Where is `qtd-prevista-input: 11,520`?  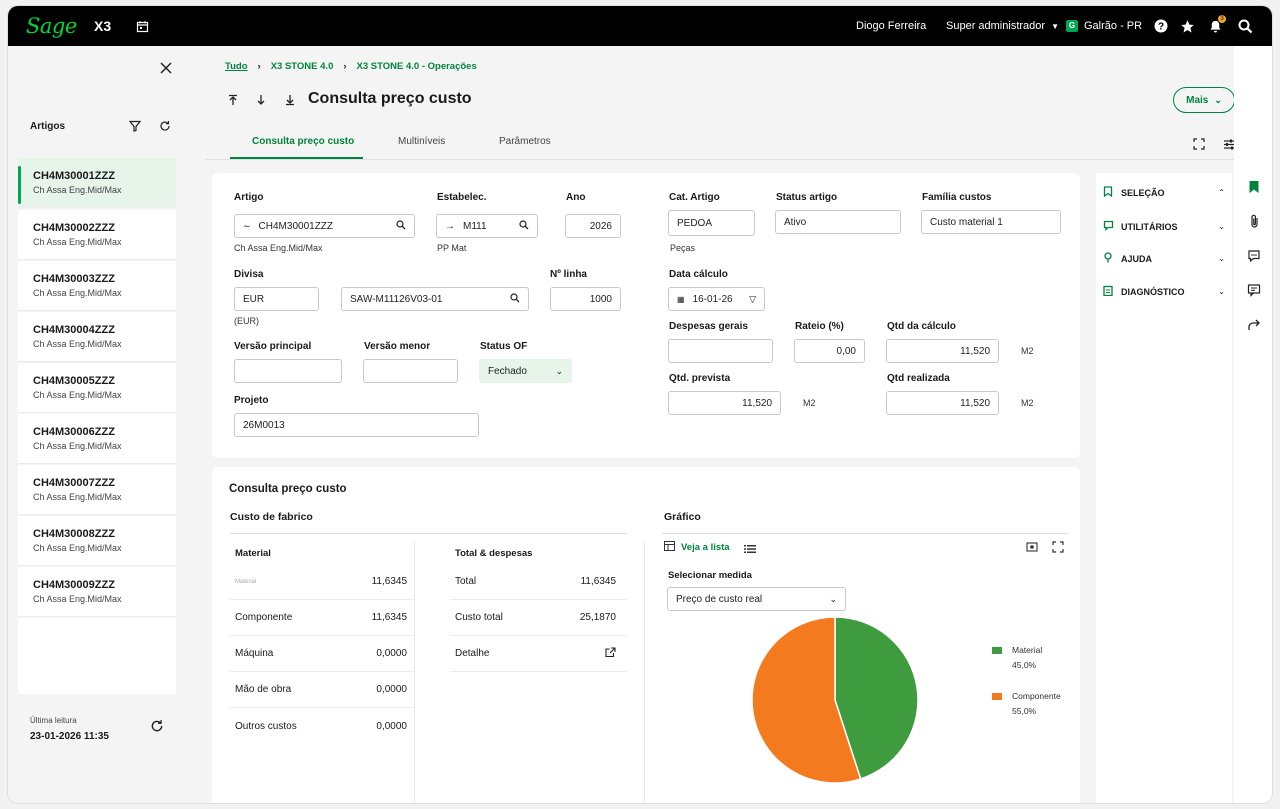
qtd-prevista-input: 11,520 is located at coordinates (724, 403).